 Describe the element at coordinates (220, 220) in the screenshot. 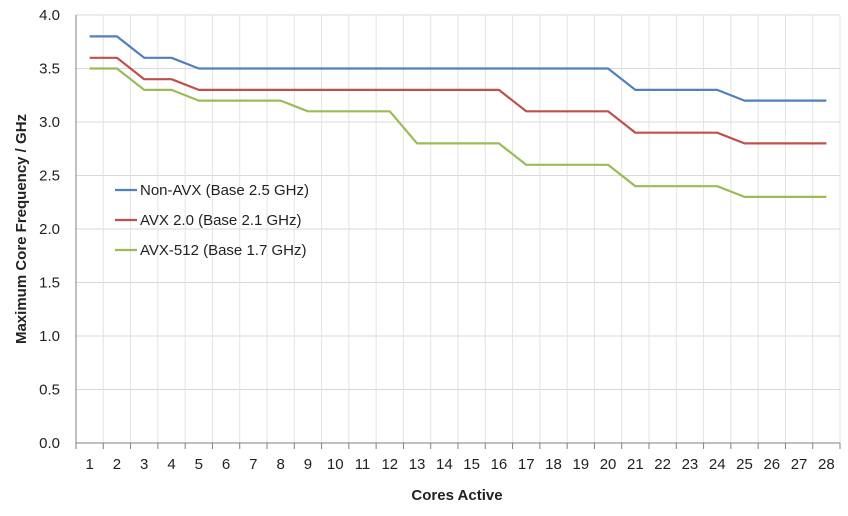

I see `legend-label: AVX 2.0 (Base 2.1 GHz)` at that location.